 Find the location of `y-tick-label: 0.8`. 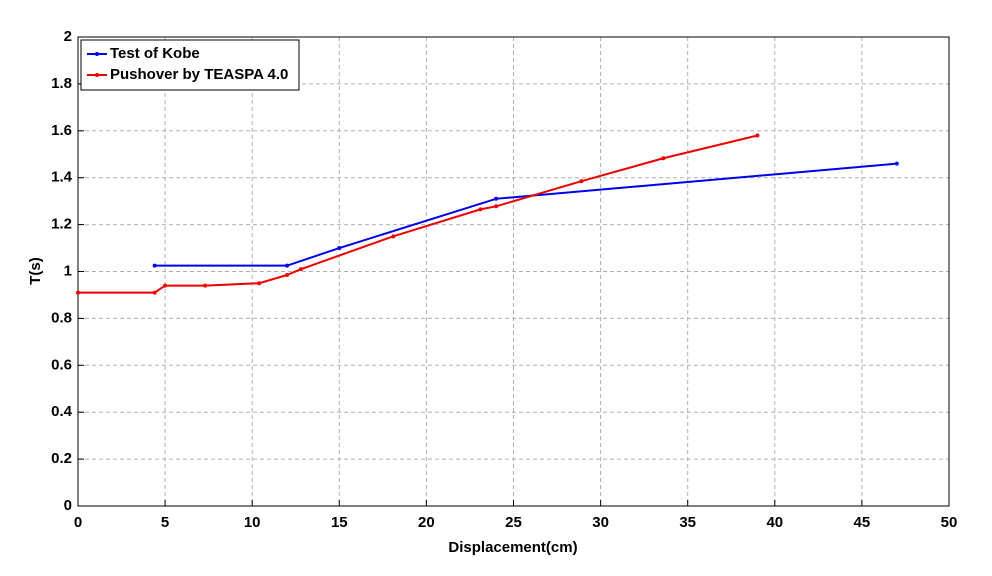

y-tick-label: 0.8 is located at coordinates (61, 317).